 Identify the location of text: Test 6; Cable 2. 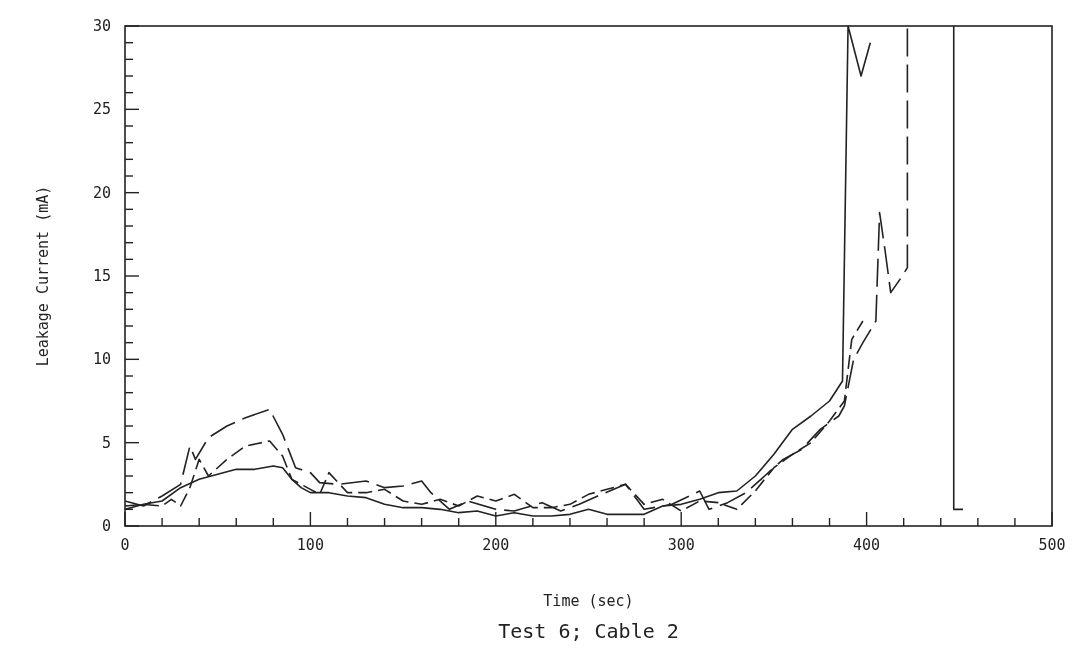
(588, 631).